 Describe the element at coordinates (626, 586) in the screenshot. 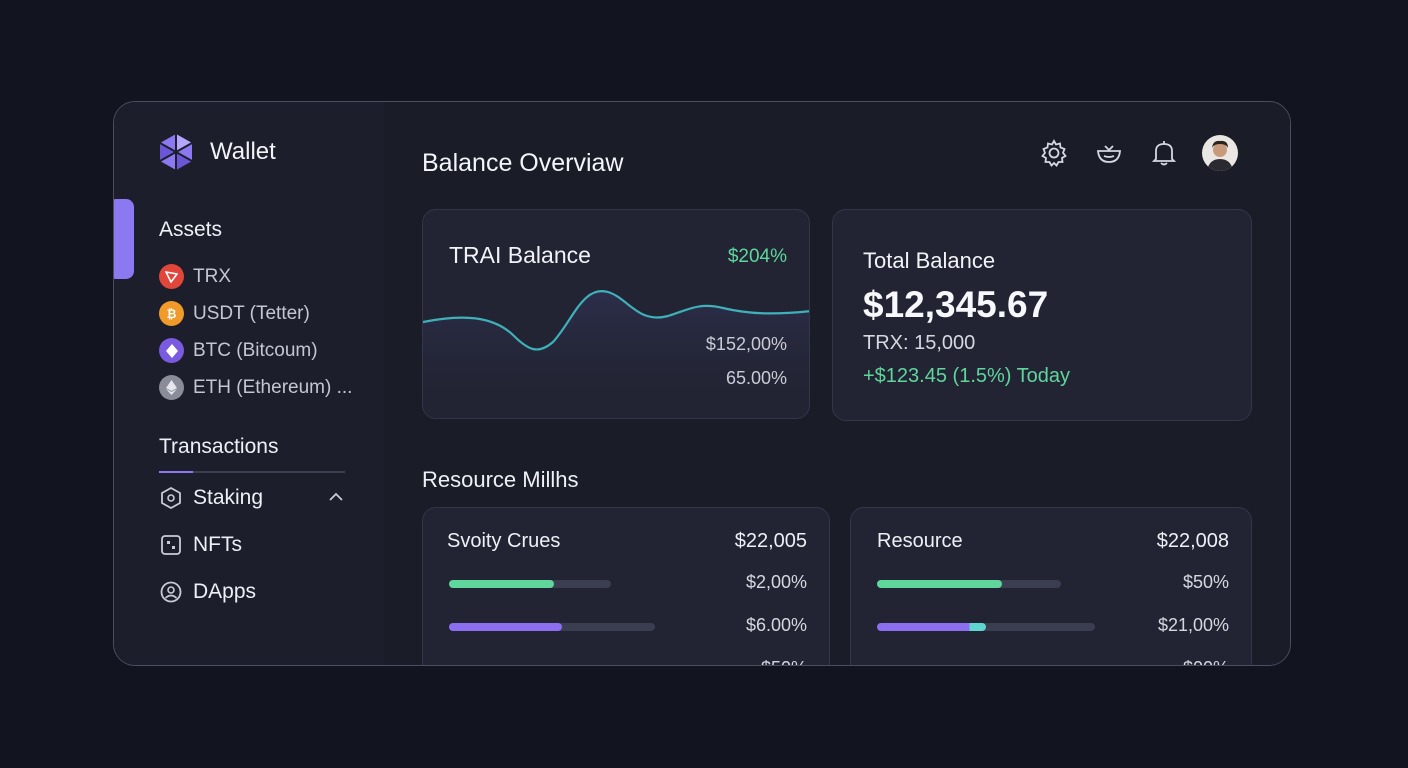

I see `resource-card: Svoity Crues $22,005 $2,00% $6.00% $50%` at that location.